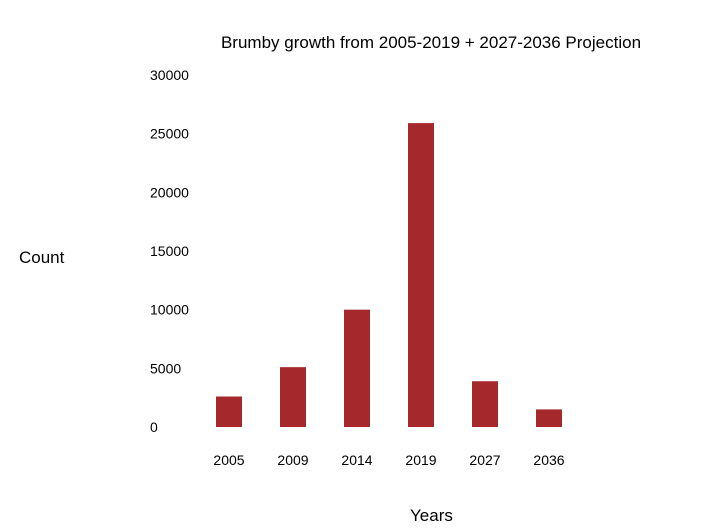 Image resolution: width=712 pixels, height=531 pixels. Describe the element at coordinates (421, 275) in the screenshot. I see `bar-2019` at that location.